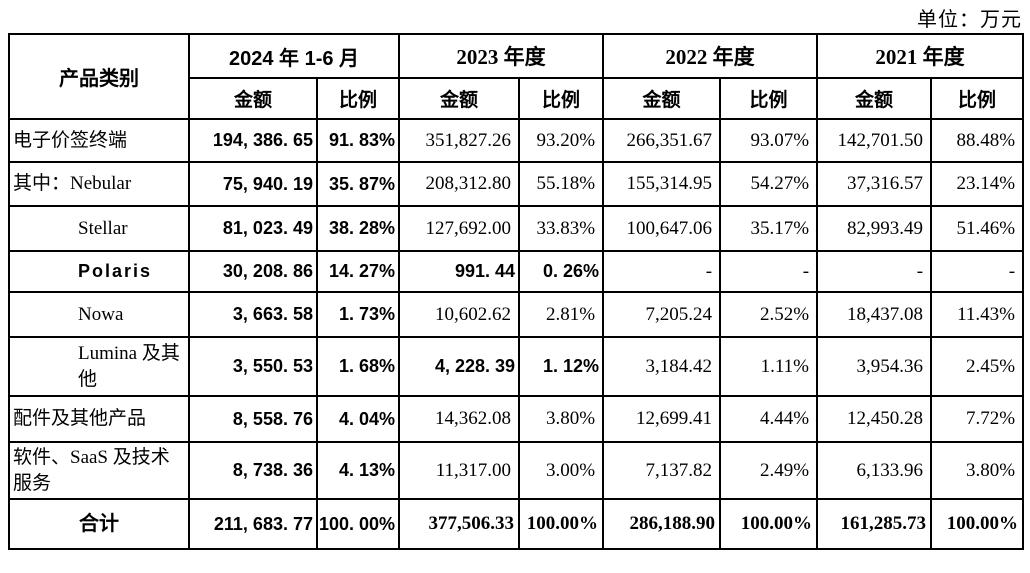 The width and height of the screenshot is (1030, 573). I want to click on ratio-header-2024: 比例, so click(358, 98).